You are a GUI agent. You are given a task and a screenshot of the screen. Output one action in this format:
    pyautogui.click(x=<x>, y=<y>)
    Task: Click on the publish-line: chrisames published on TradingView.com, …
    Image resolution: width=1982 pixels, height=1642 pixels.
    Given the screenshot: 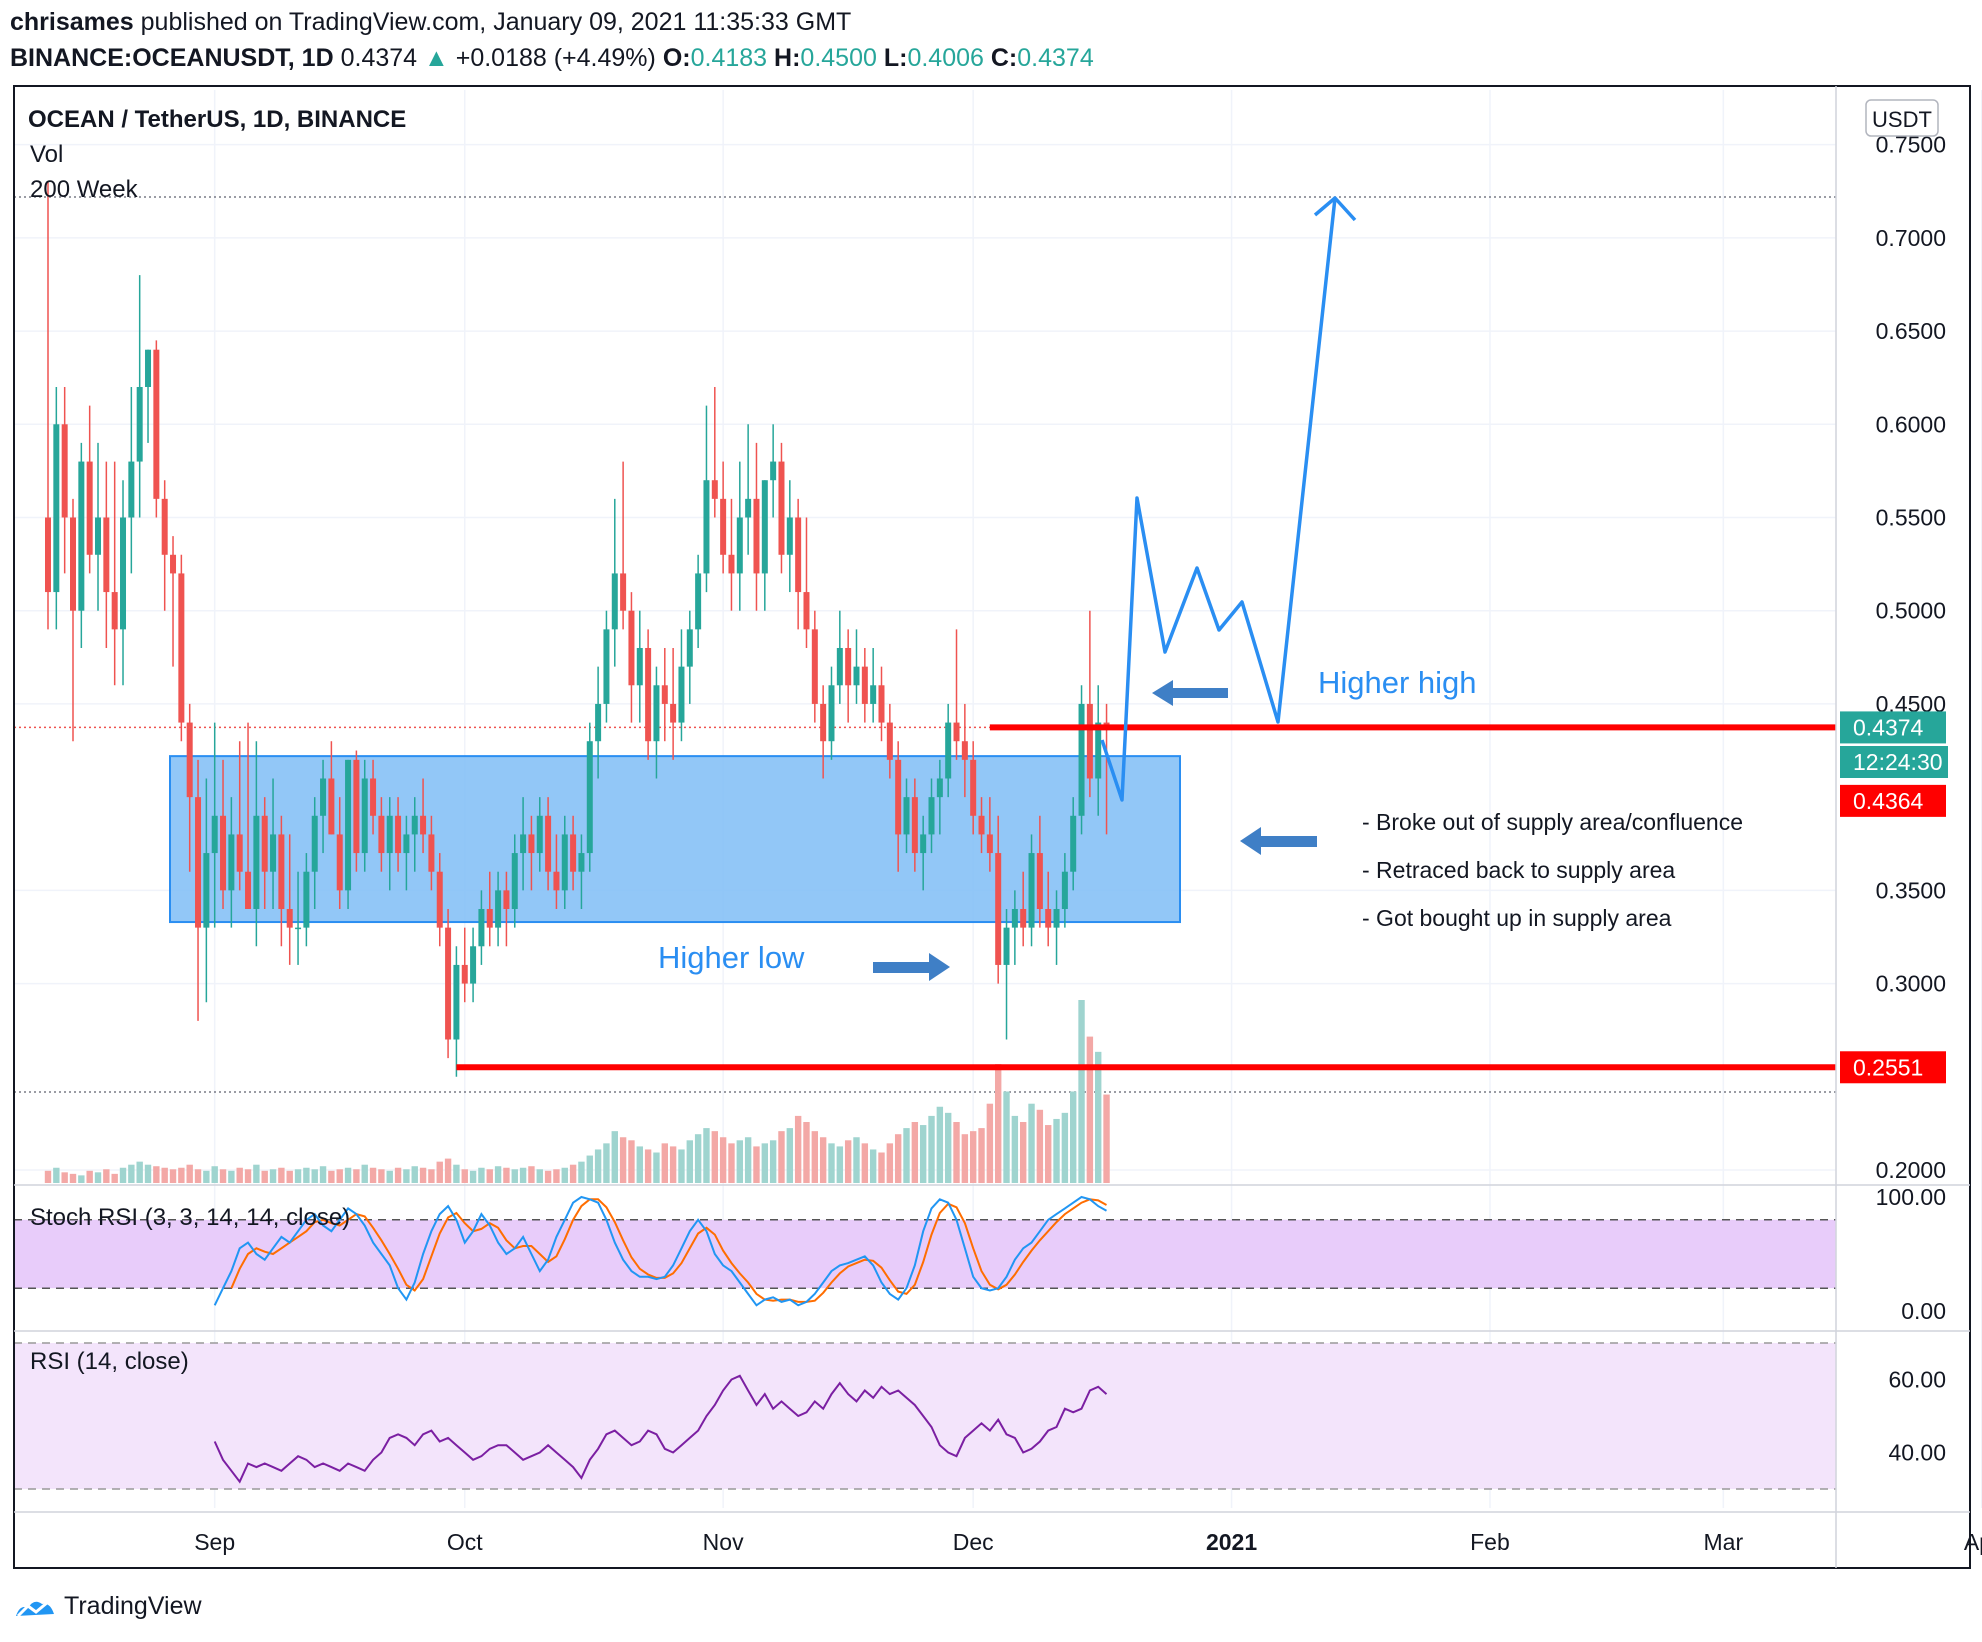 What is the action you would take?
    pyautogui.click(x=430, y=22)
    